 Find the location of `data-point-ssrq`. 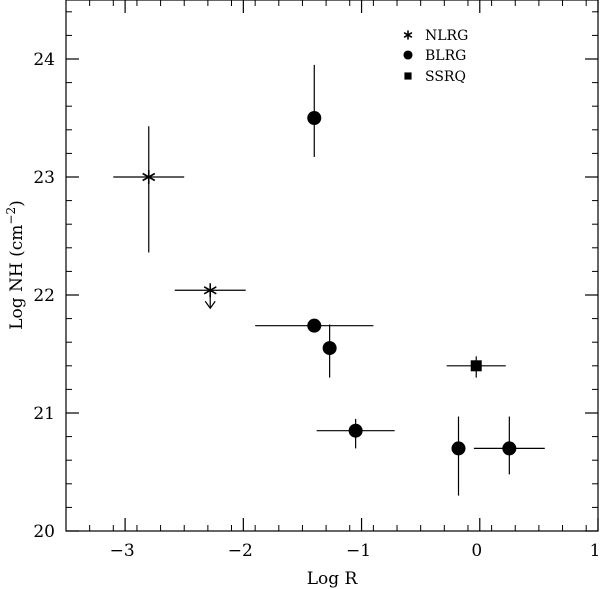

data-point-ssrq is located at coordinates (476, 367).